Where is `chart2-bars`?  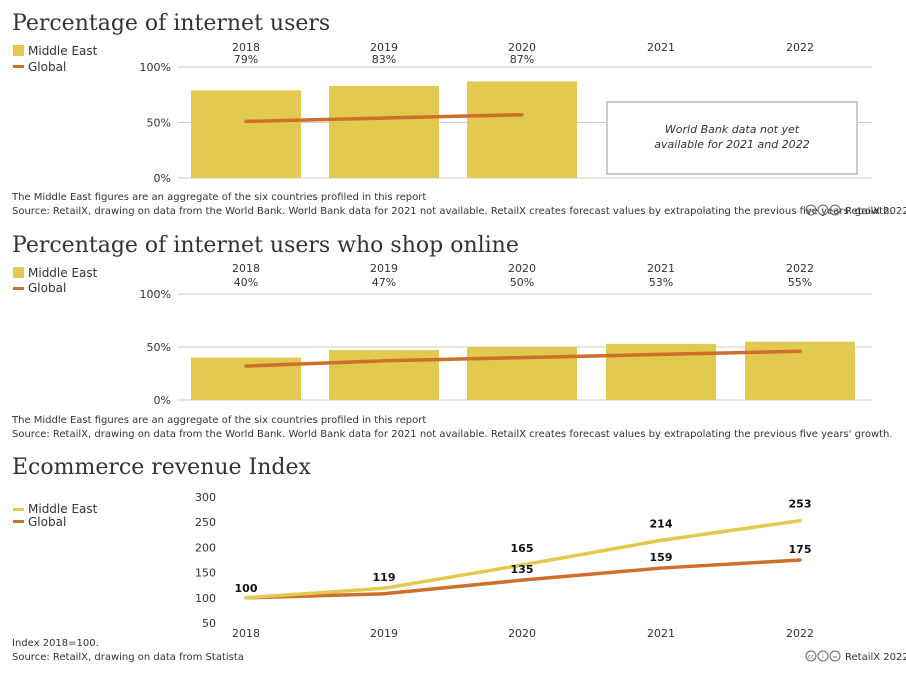
chart2-bars is located at coordinates (523, 370).